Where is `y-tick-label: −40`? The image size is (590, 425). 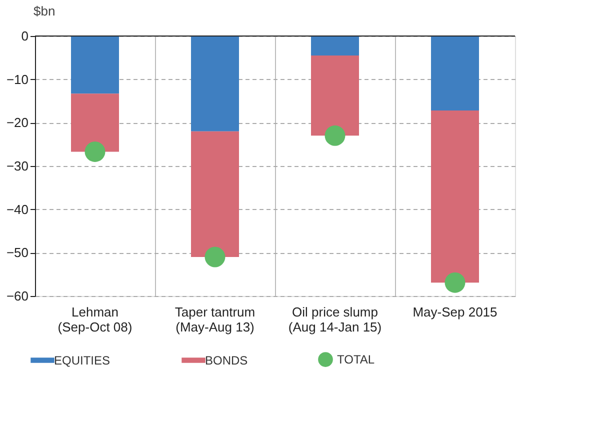
y-tick-label: −40 is located at coordinates (17, 209).